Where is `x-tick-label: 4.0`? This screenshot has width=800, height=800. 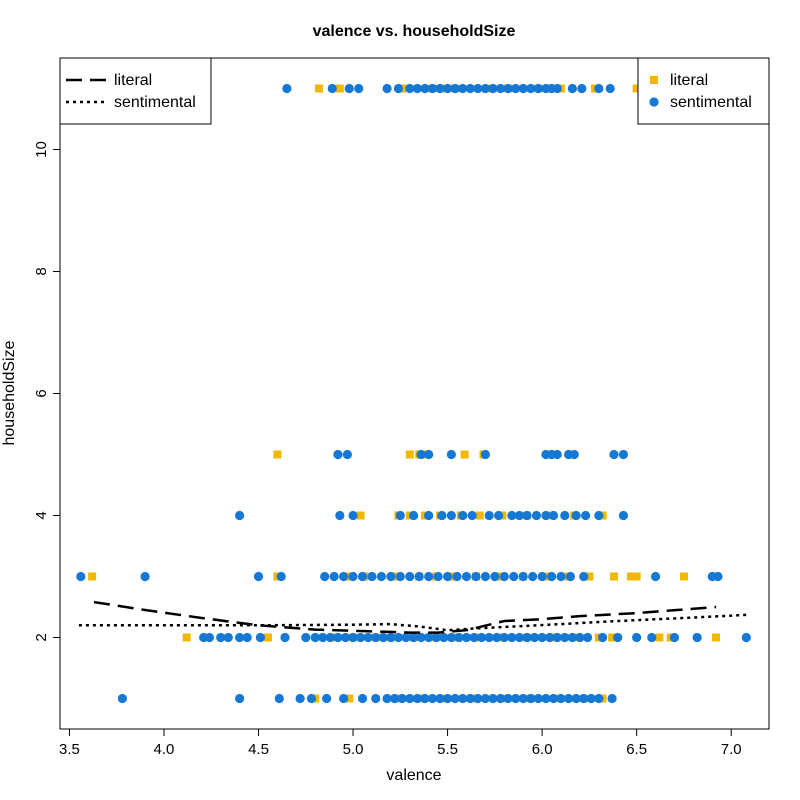
x-tick-label: 4.0 is located at coordinates (164, 749).